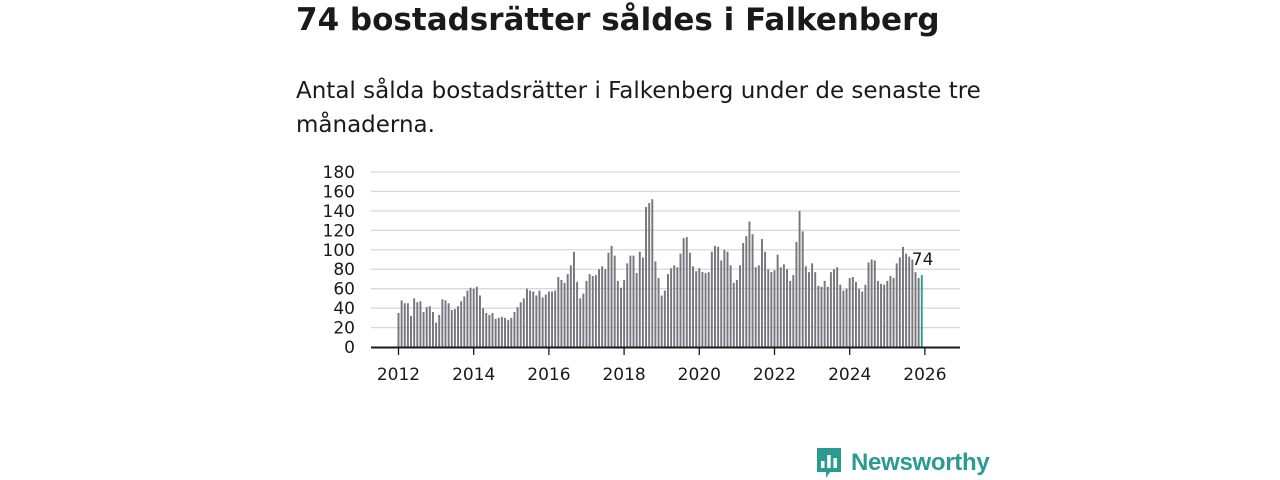 This screenshot has height=480, width=1280. I want to click on y-tick-label: 140, so click(339, 212).